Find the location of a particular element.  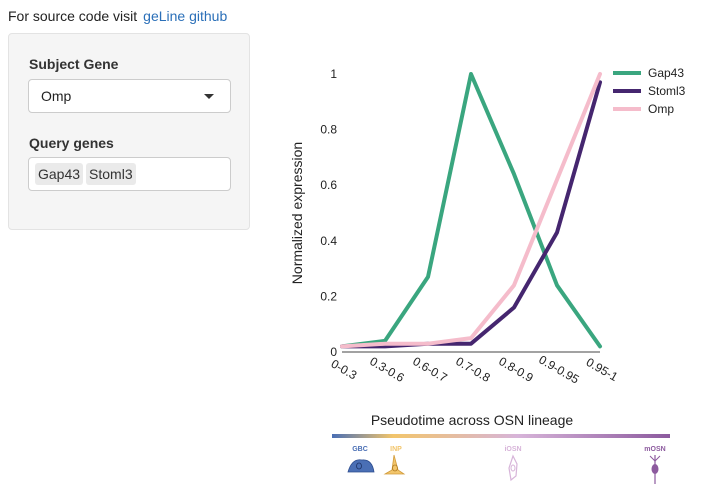

gbc-cell-icon is located at coordinates (361, 466).